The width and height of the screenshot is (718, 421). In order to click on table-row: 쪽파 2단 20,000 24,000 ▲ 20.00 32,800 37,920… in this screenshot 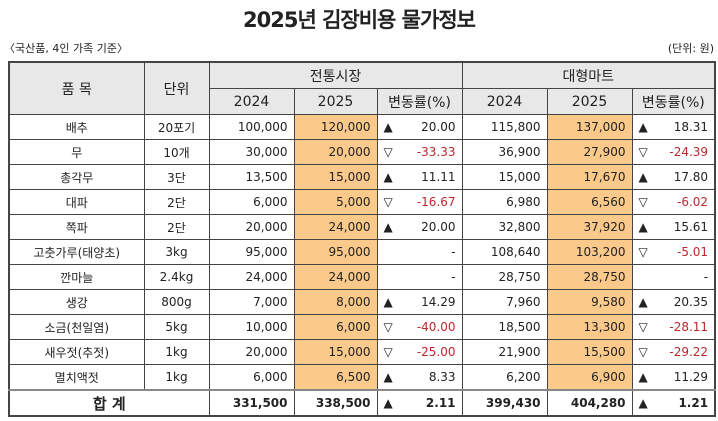, I will do `click(362, 227)`.